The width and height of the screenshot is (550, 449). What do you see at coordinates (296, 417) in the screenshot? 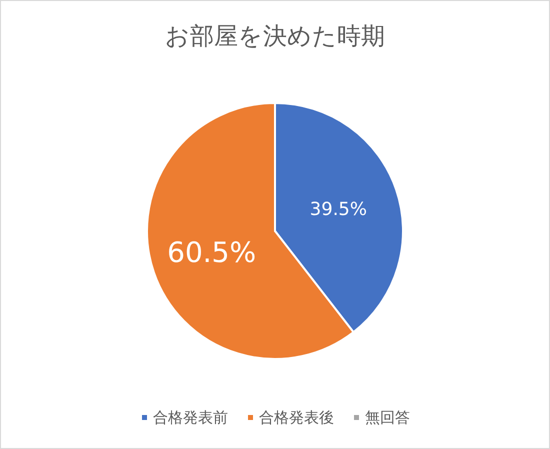
I see `legend-label: 合格発表後` at bounding box center [296, 417].